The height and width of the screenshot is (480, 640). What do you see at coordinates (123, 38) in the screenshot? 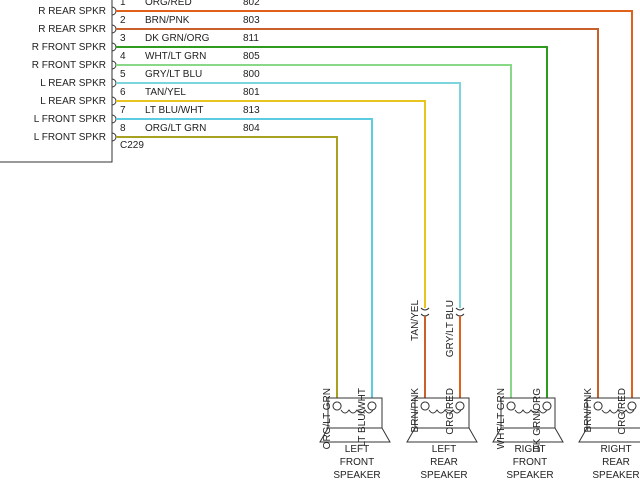
I see `pin-number: 3` at bounding box center [123, 38].